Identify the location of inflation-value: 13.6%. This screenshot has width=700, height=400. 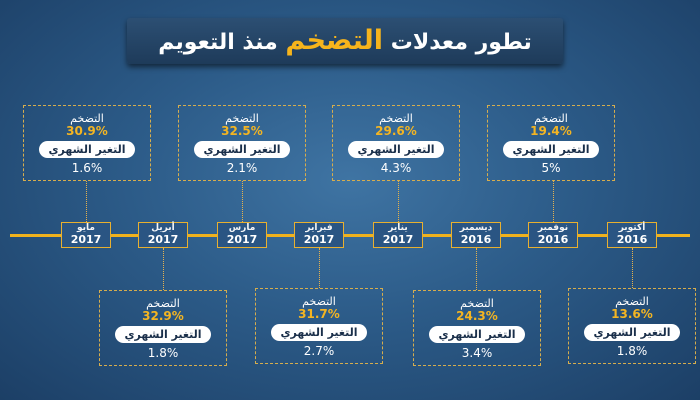
(632, 314).